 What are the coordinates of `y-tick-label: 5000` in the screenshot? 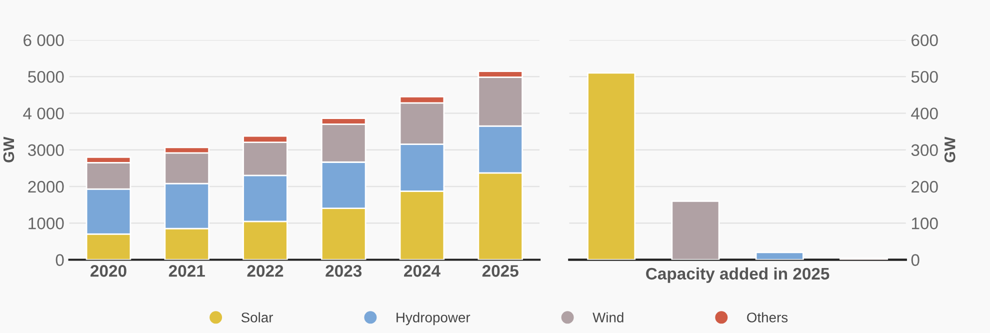 It's located at (46, 76).